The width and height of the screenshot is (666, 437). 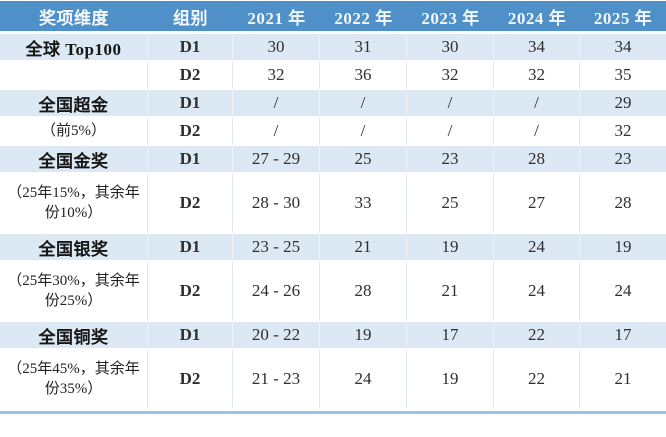 I want to click on dimension-cell: 全国银奖, so click(x=74, y=248).